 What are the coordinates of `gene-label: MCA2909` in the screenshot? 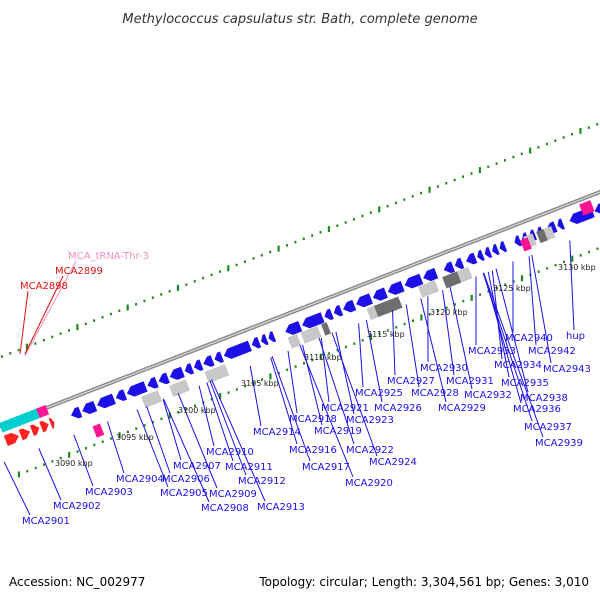 It's located at (233, 494).